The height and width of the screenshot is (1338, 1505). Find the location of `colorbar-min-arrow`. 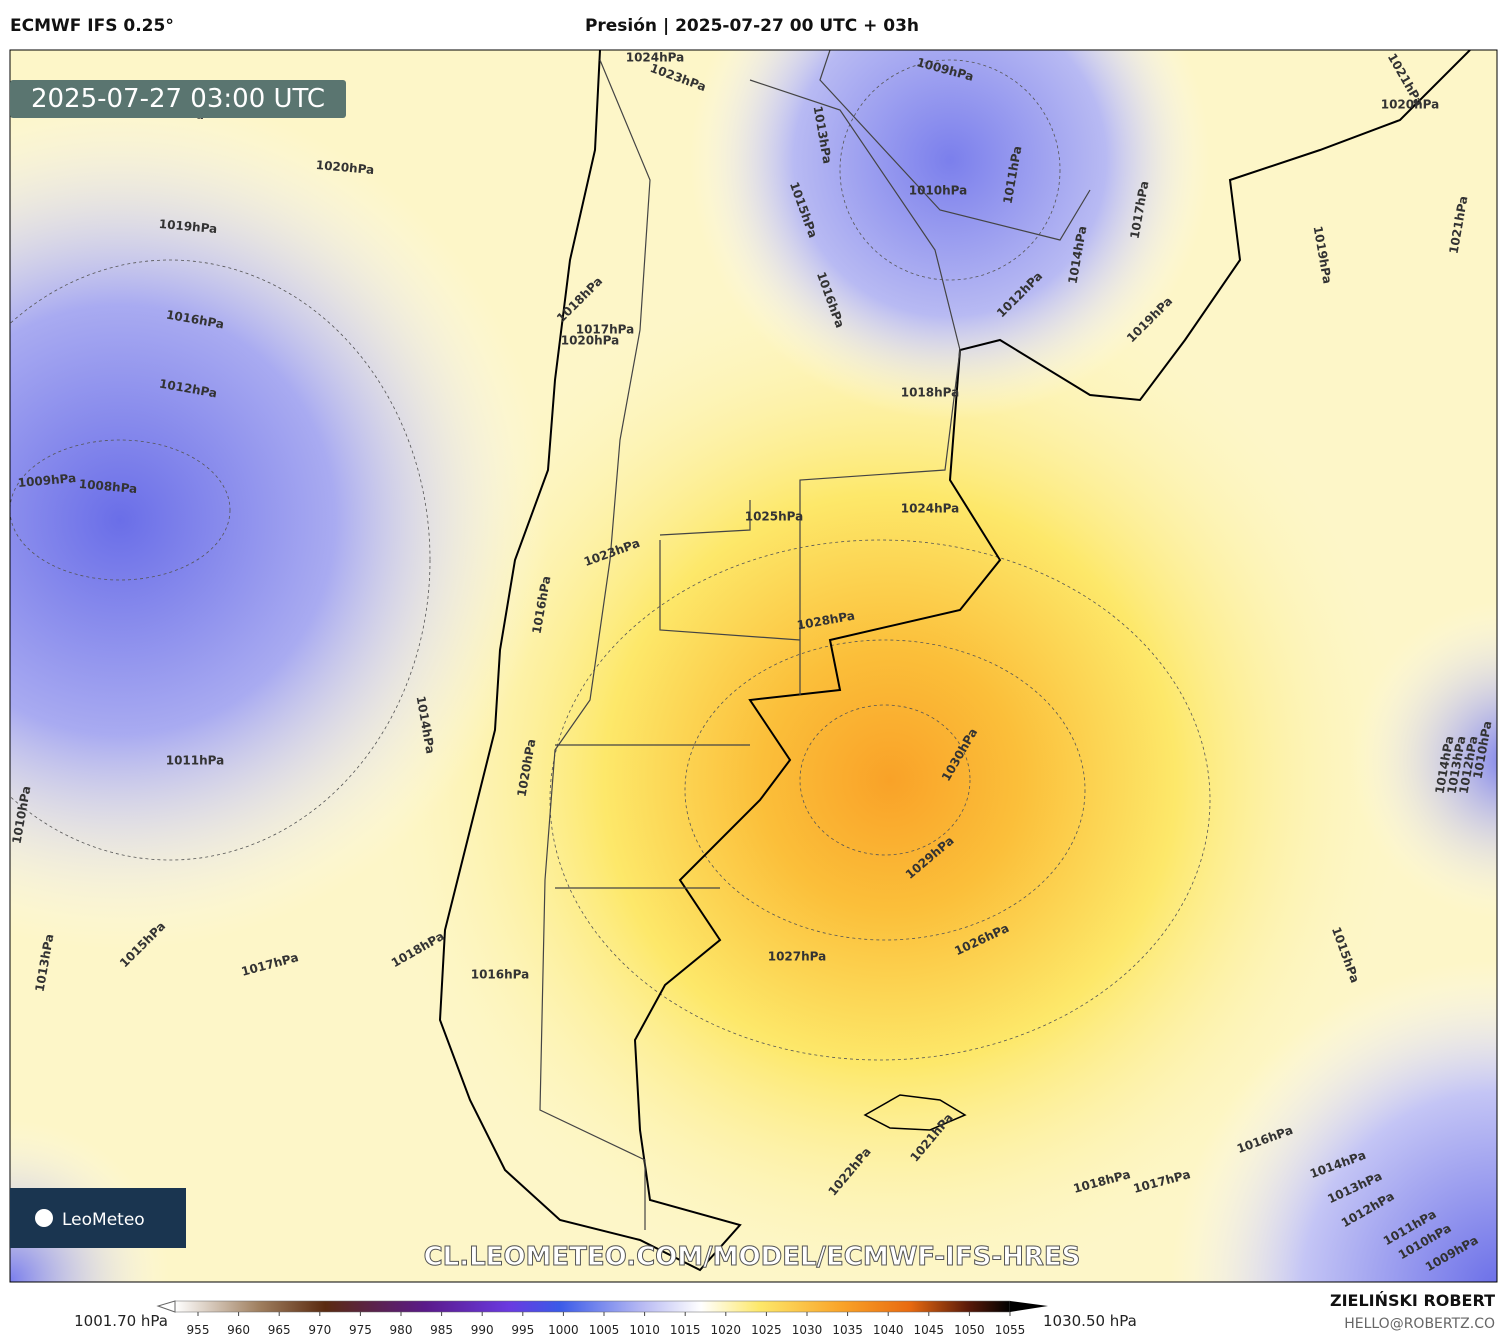

colorbar-min-arrow is located at coordinates (166, 1306).